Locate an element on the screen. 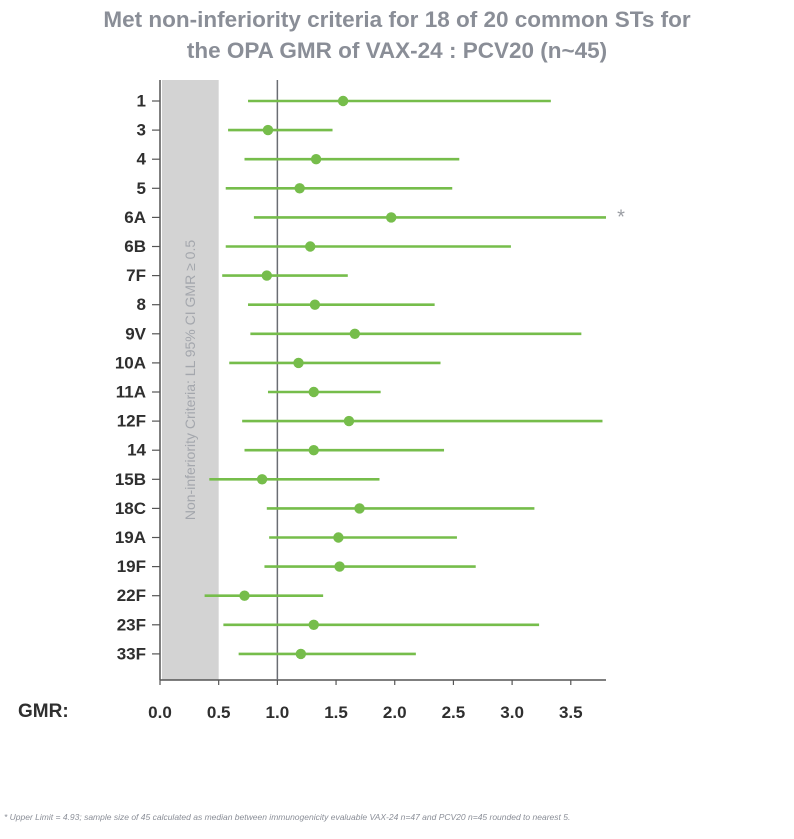 This screenshot has width=794, height=839. row-label: 4 is located at coordinates (142, 159).